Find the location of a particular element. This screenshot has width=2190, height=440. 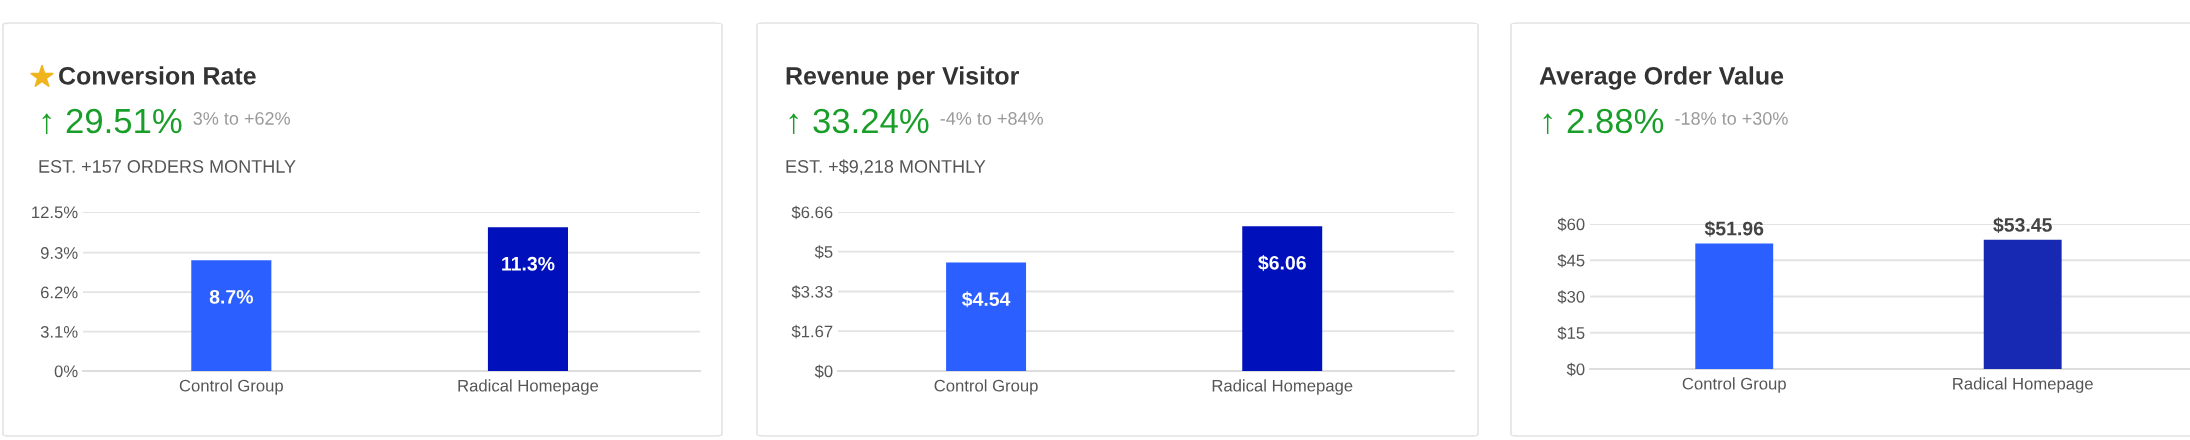

chart-title: Conversion Rate is located at coordinates (157, 75).